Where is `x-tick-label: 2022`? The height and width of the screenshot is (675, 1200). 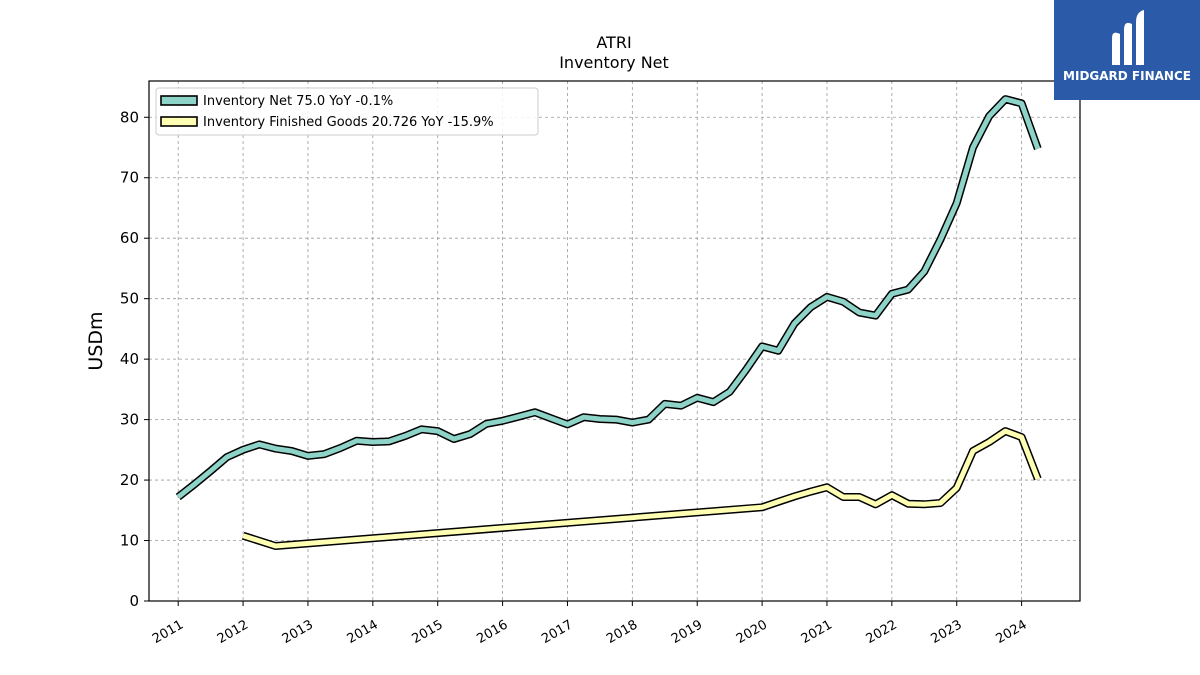 x-tick-label: 2022 is located at coordinates (882, 632).